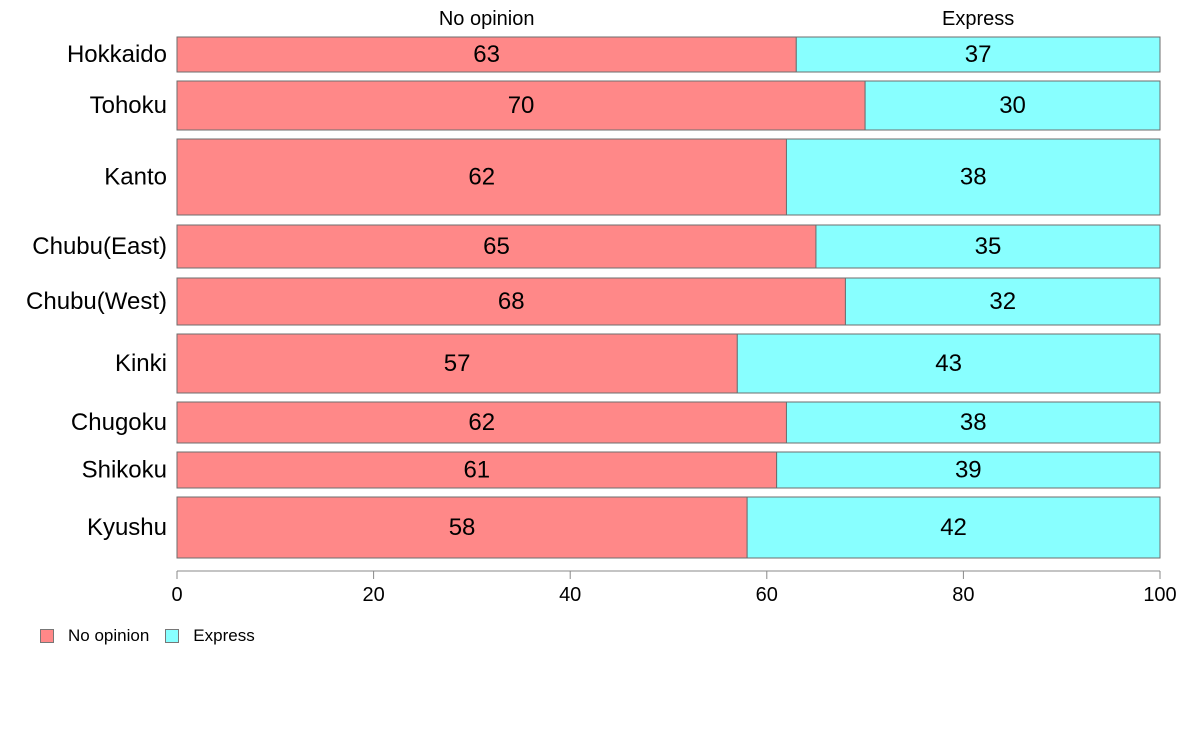  I want to click on bar-hokkaido-express, so click(978, 54).